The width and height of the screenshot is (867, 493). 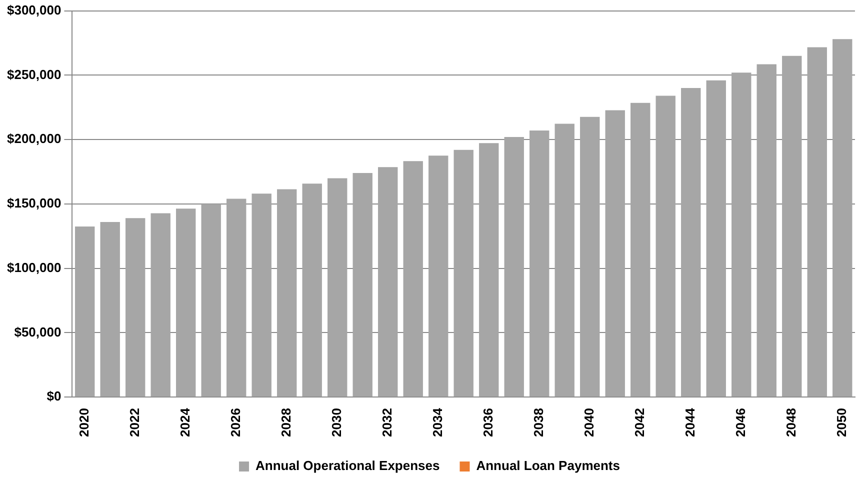 What do you see at coordinates (538, 422) in the screenshot?
I see `x-tick-label: 2038` at bounding box center [538, 422].